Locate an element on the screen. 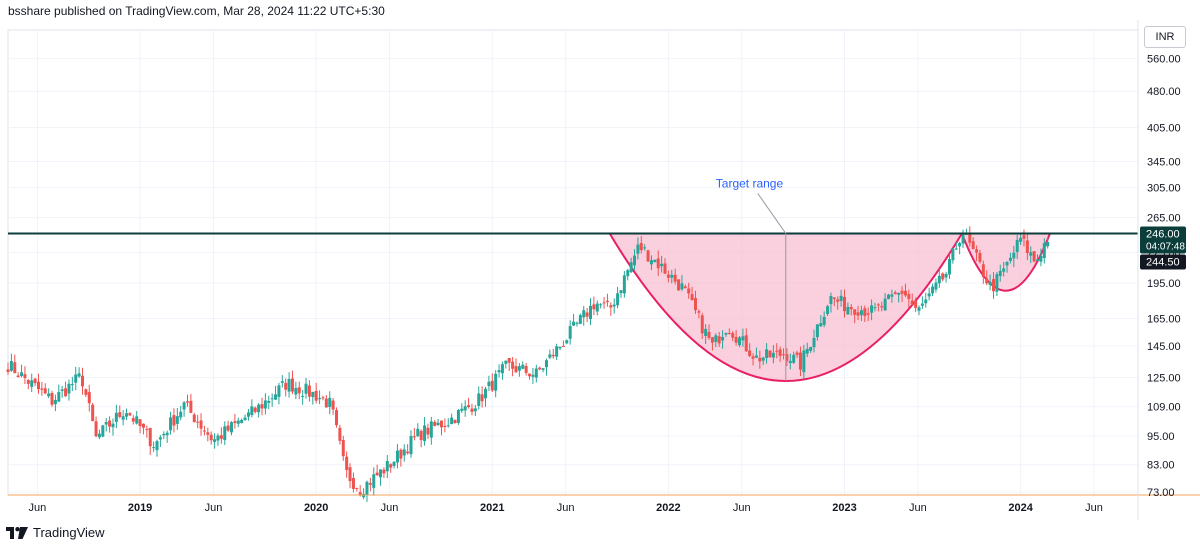 This screenshot has height=547, width=1200. price-tick-label: 83.00 is located at coordinates (1161, 466).